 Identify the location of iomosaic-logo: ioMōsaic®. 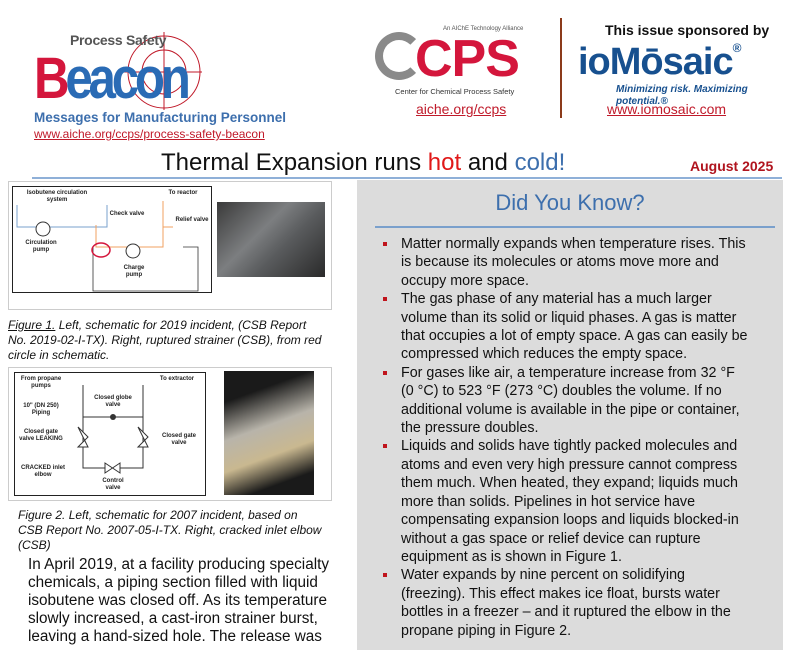
(660, 62).